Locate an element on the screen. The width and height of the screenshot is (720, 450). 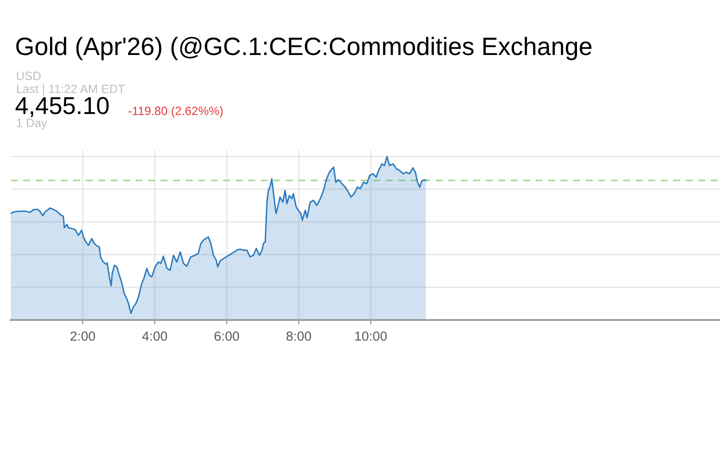
x-tick-label: 10:00 is located at coordinates (371, 336).